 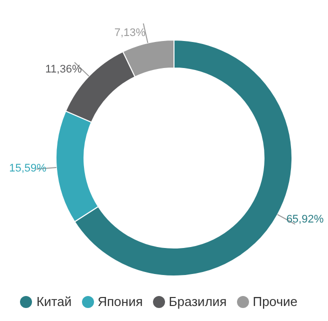 I want to click on data-label: 11,36%, so click(x=63, y=69).